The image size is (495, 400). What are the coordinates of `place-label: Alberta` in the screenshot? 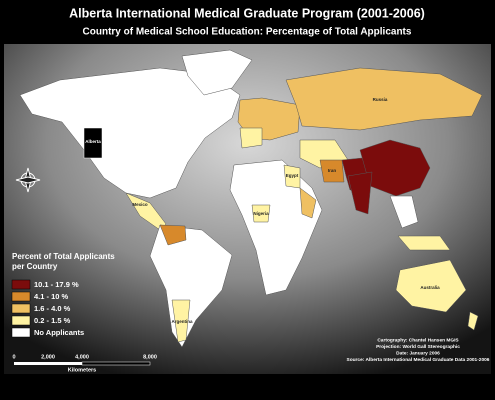 It's located at (93, 141).